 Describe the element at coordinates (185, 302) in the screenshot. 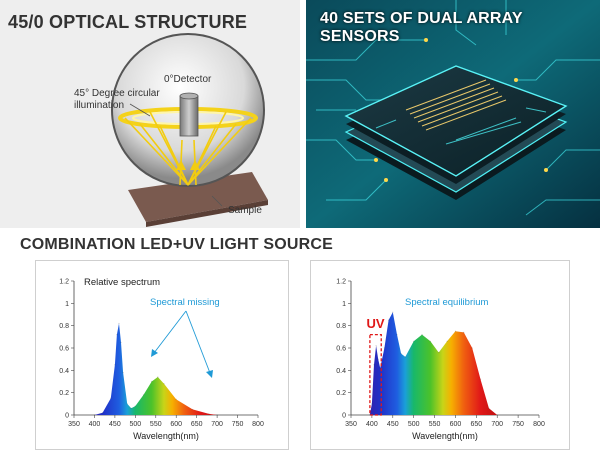

I see `chart-annotation: Spectral missing` at that location.